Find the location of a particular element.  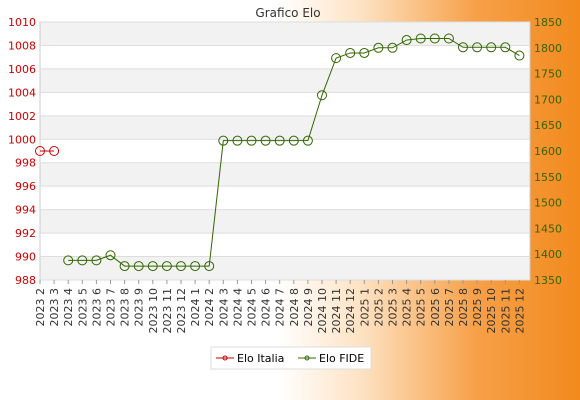

right-tick-label: 1600 is located at coordinates (548, 151).